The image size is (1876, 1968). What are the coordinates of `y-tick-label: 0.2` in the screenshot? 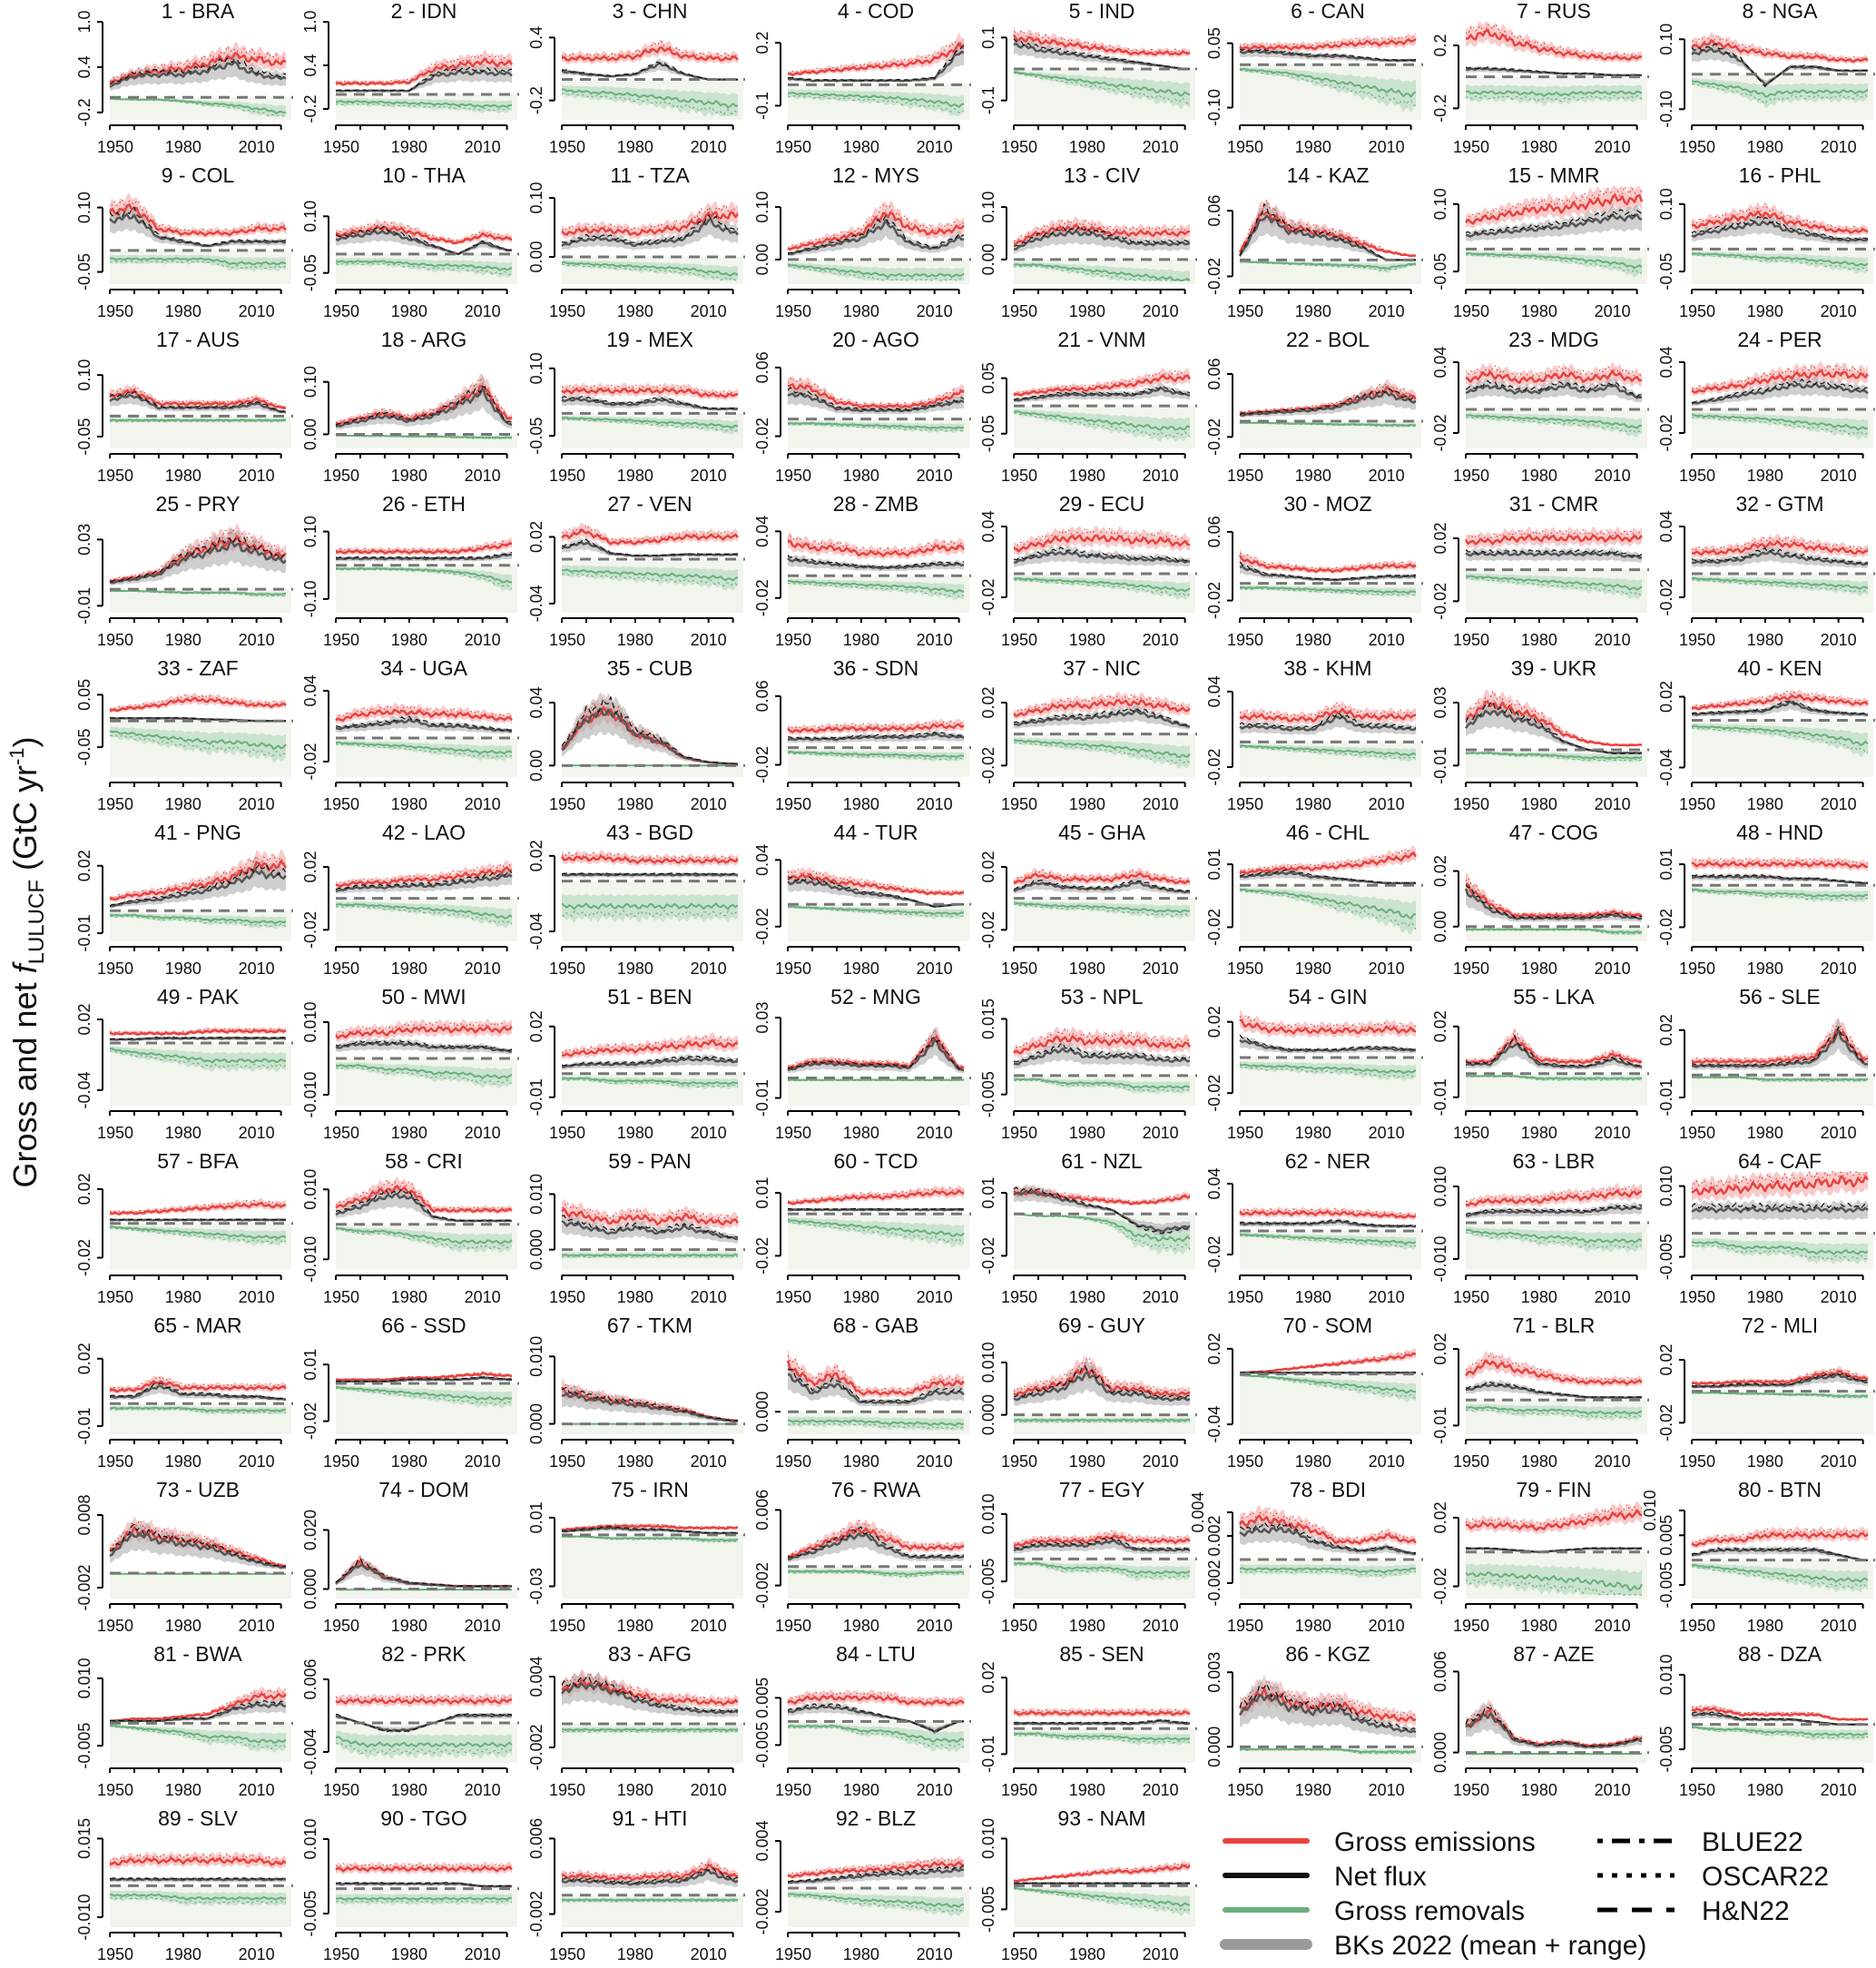 It's located at (762, 43).